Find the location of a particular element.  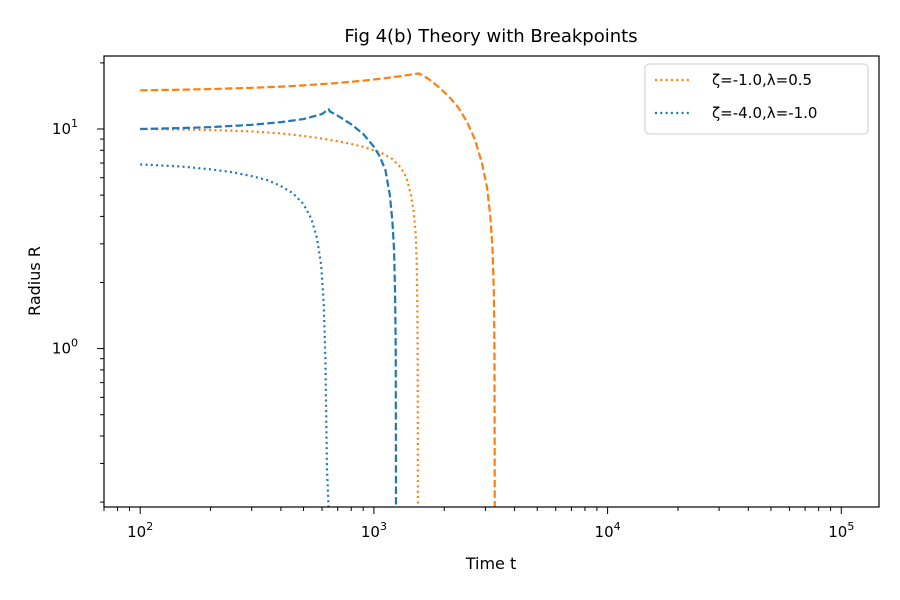

legend-box is located at coordinates (756, 99).